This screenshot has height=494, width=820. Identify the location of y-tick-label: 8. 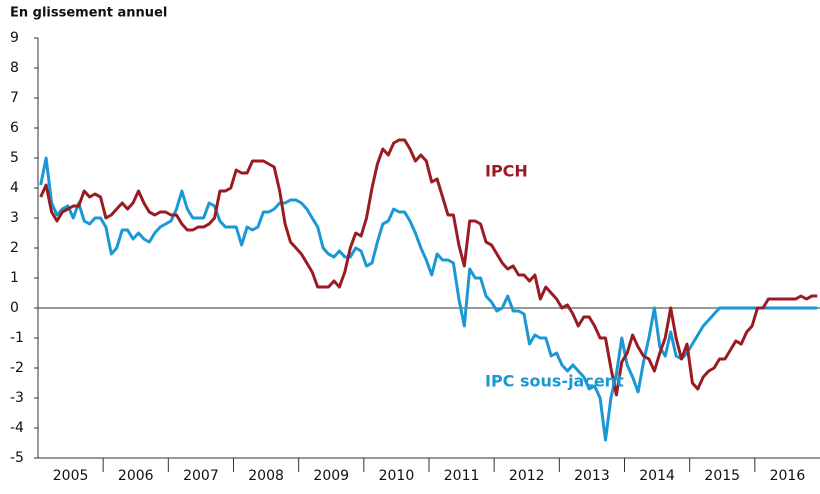
(14, 68).